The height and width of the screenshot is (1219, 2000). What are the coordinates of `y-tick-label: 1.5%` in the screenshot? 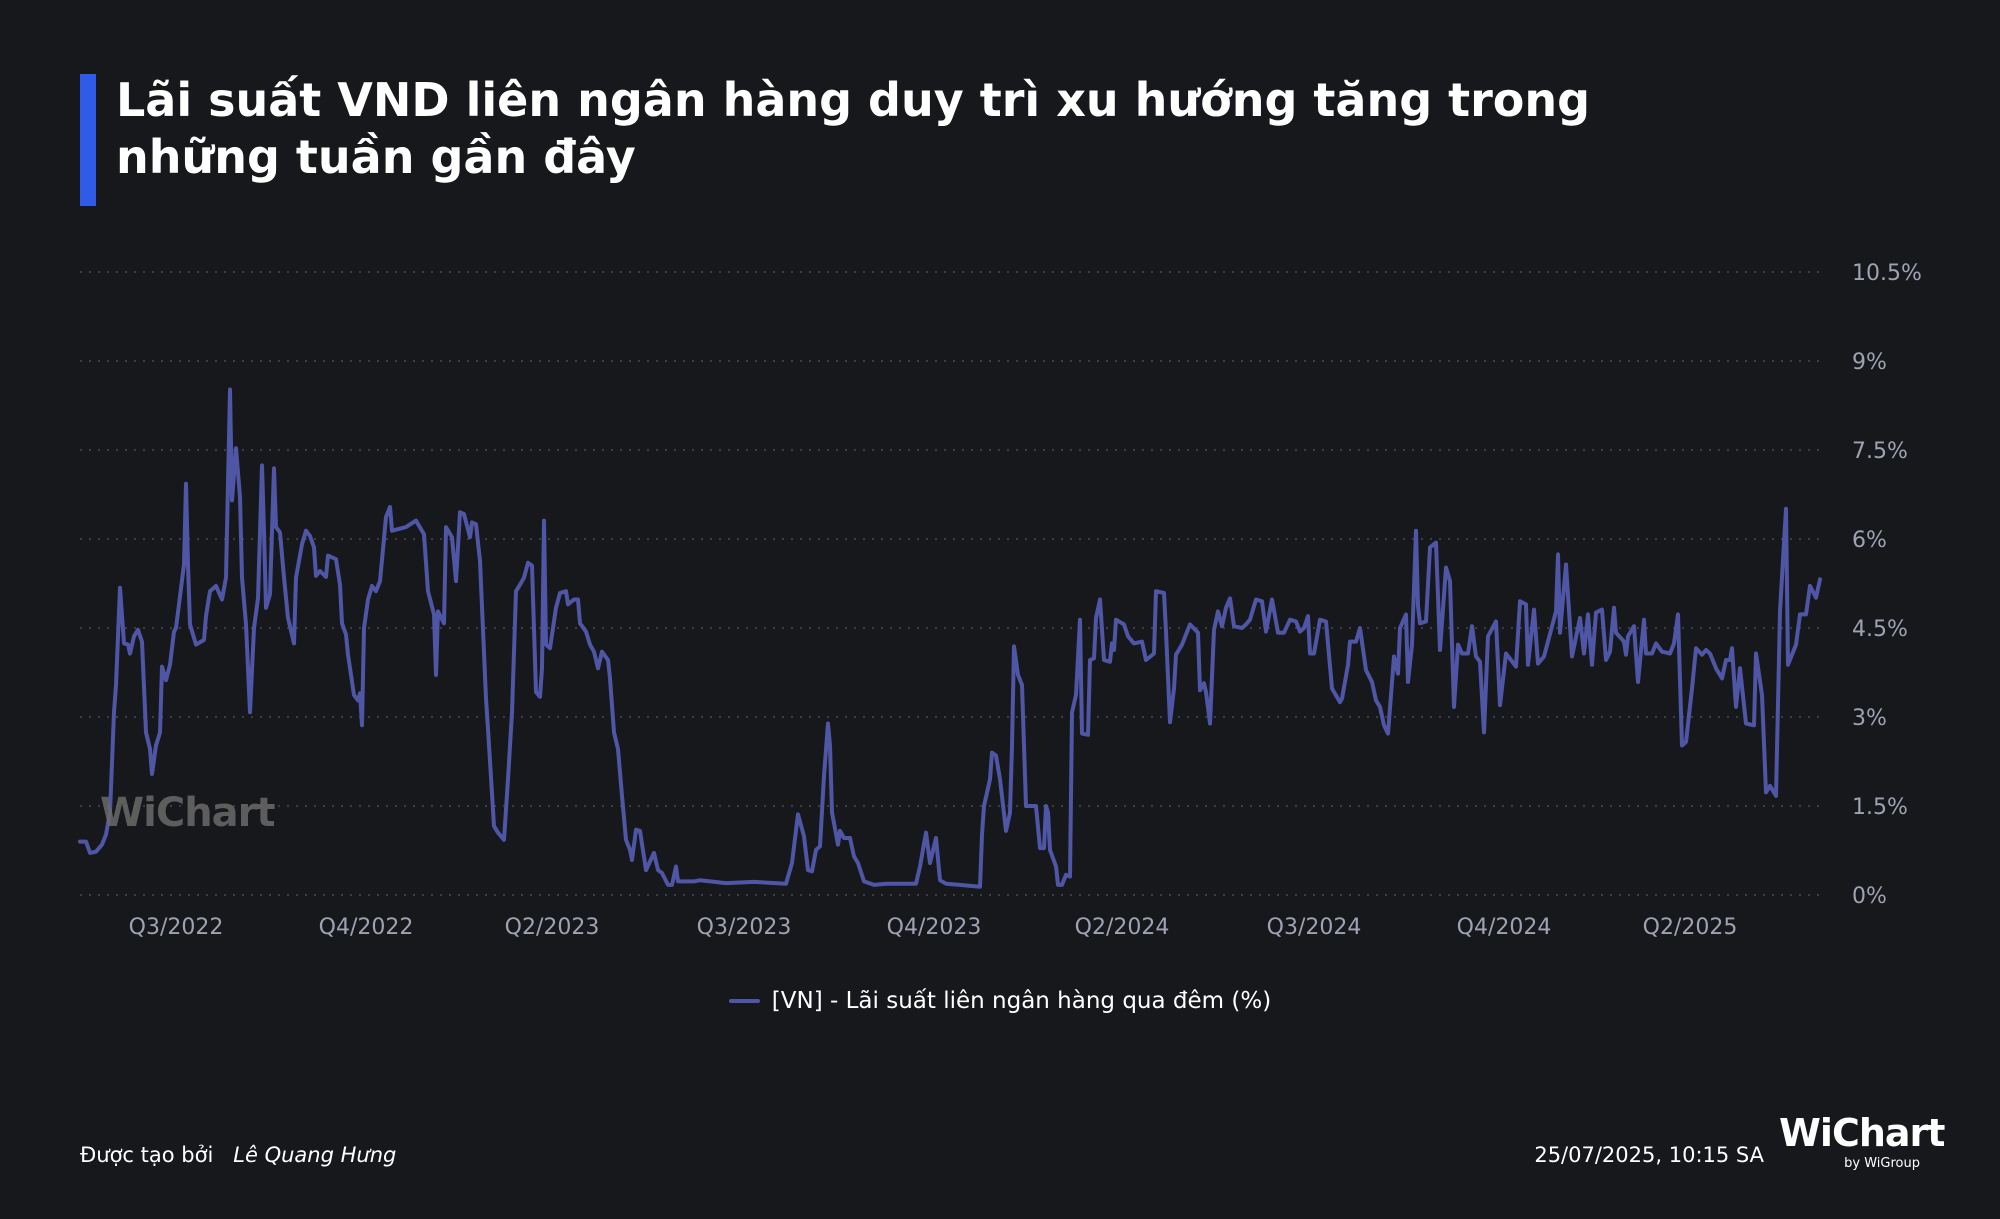 It's located at (1880, 807).